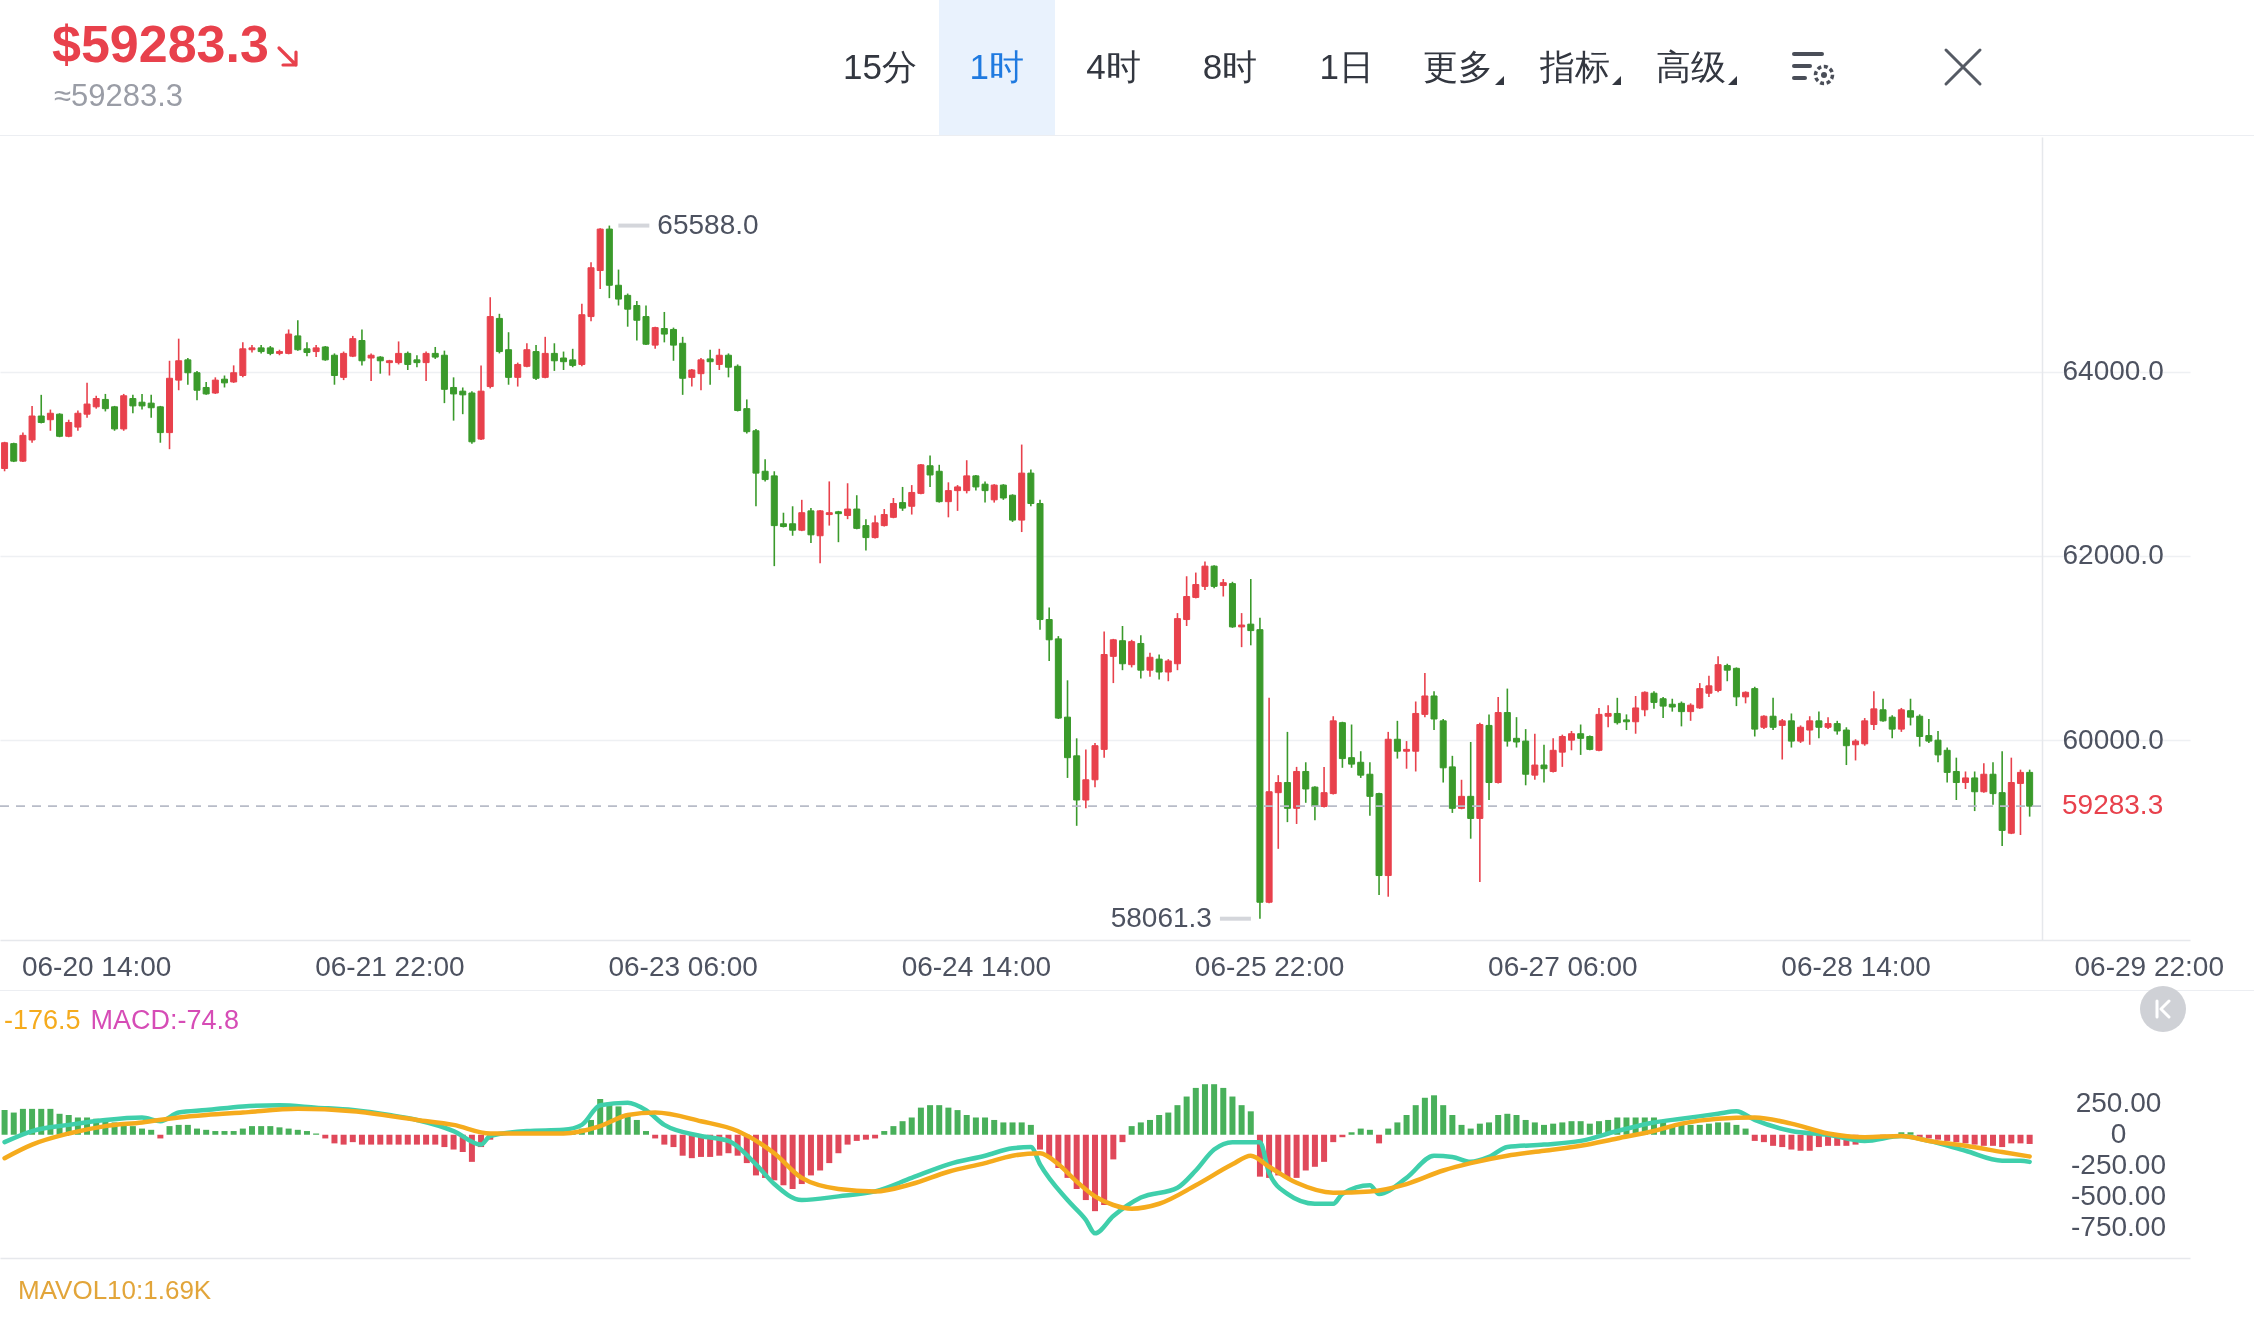 The width and height of the screenshot is (2254, 1320). What do you see at coordinates (1347, 67) in the screenshot?
I see `text: 1日` at bounding box center [1347, 67].